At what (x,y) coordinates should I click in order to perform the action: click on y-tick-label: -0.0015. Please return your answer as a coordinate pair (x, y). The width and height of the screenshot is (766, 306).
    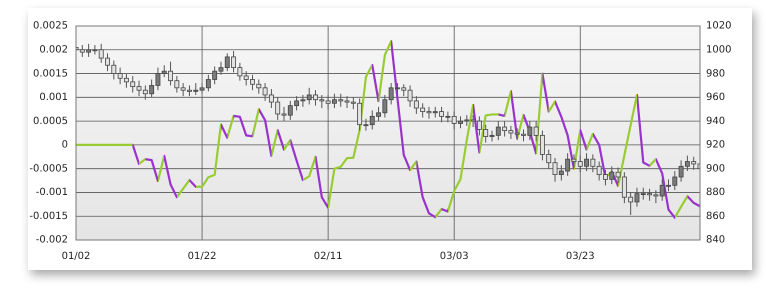
    Looking at the image, I should click on (48, 216).